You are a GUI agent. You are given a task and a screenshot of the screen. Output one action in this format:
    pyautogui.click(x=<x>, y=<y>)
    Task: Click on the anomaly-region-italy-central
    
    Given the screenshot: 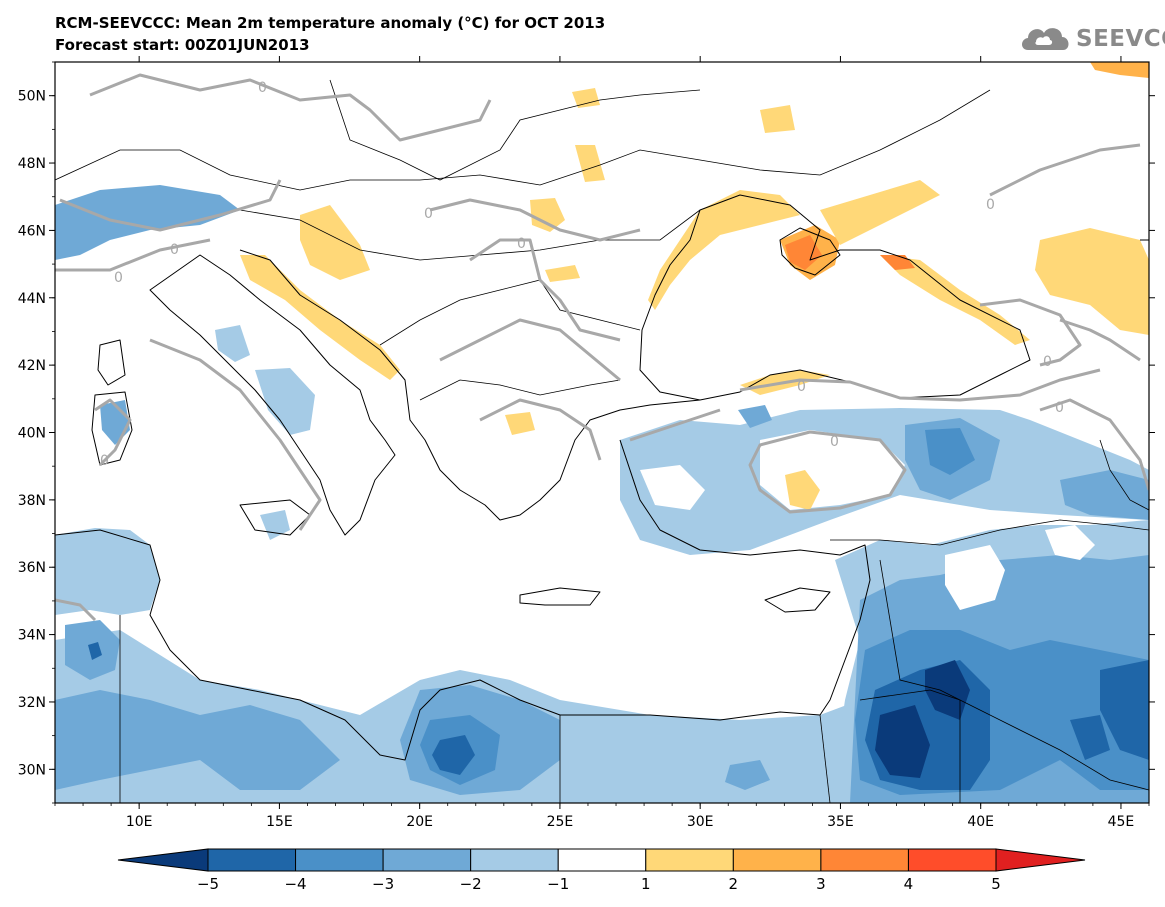 What is the action you would take?
    pyautogui.click(x=285, y=401)
    